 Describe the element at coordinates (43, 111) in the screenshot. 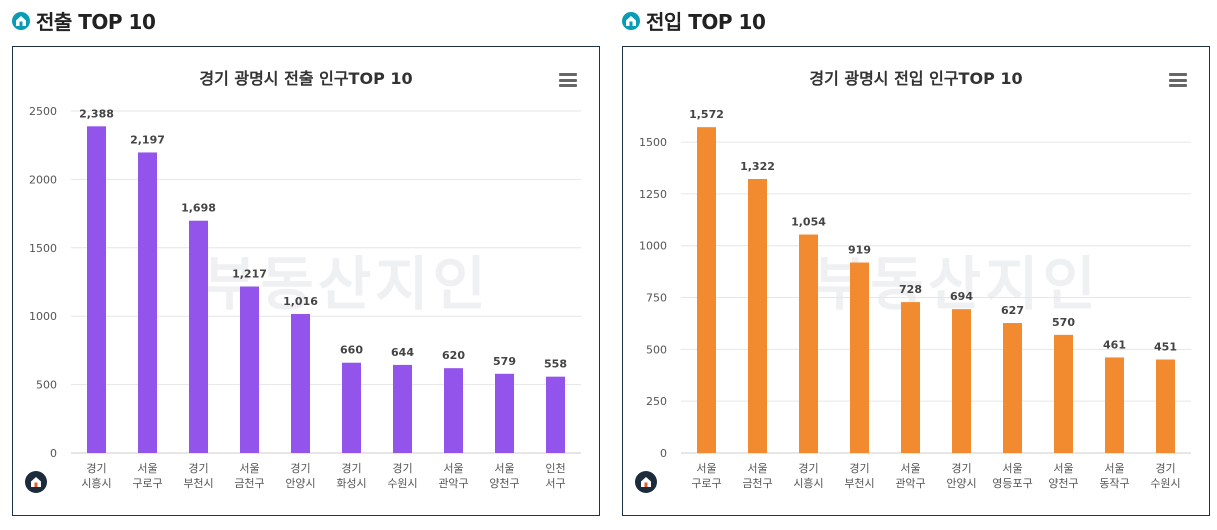

I see `y-tick-label: 2500` at that location.